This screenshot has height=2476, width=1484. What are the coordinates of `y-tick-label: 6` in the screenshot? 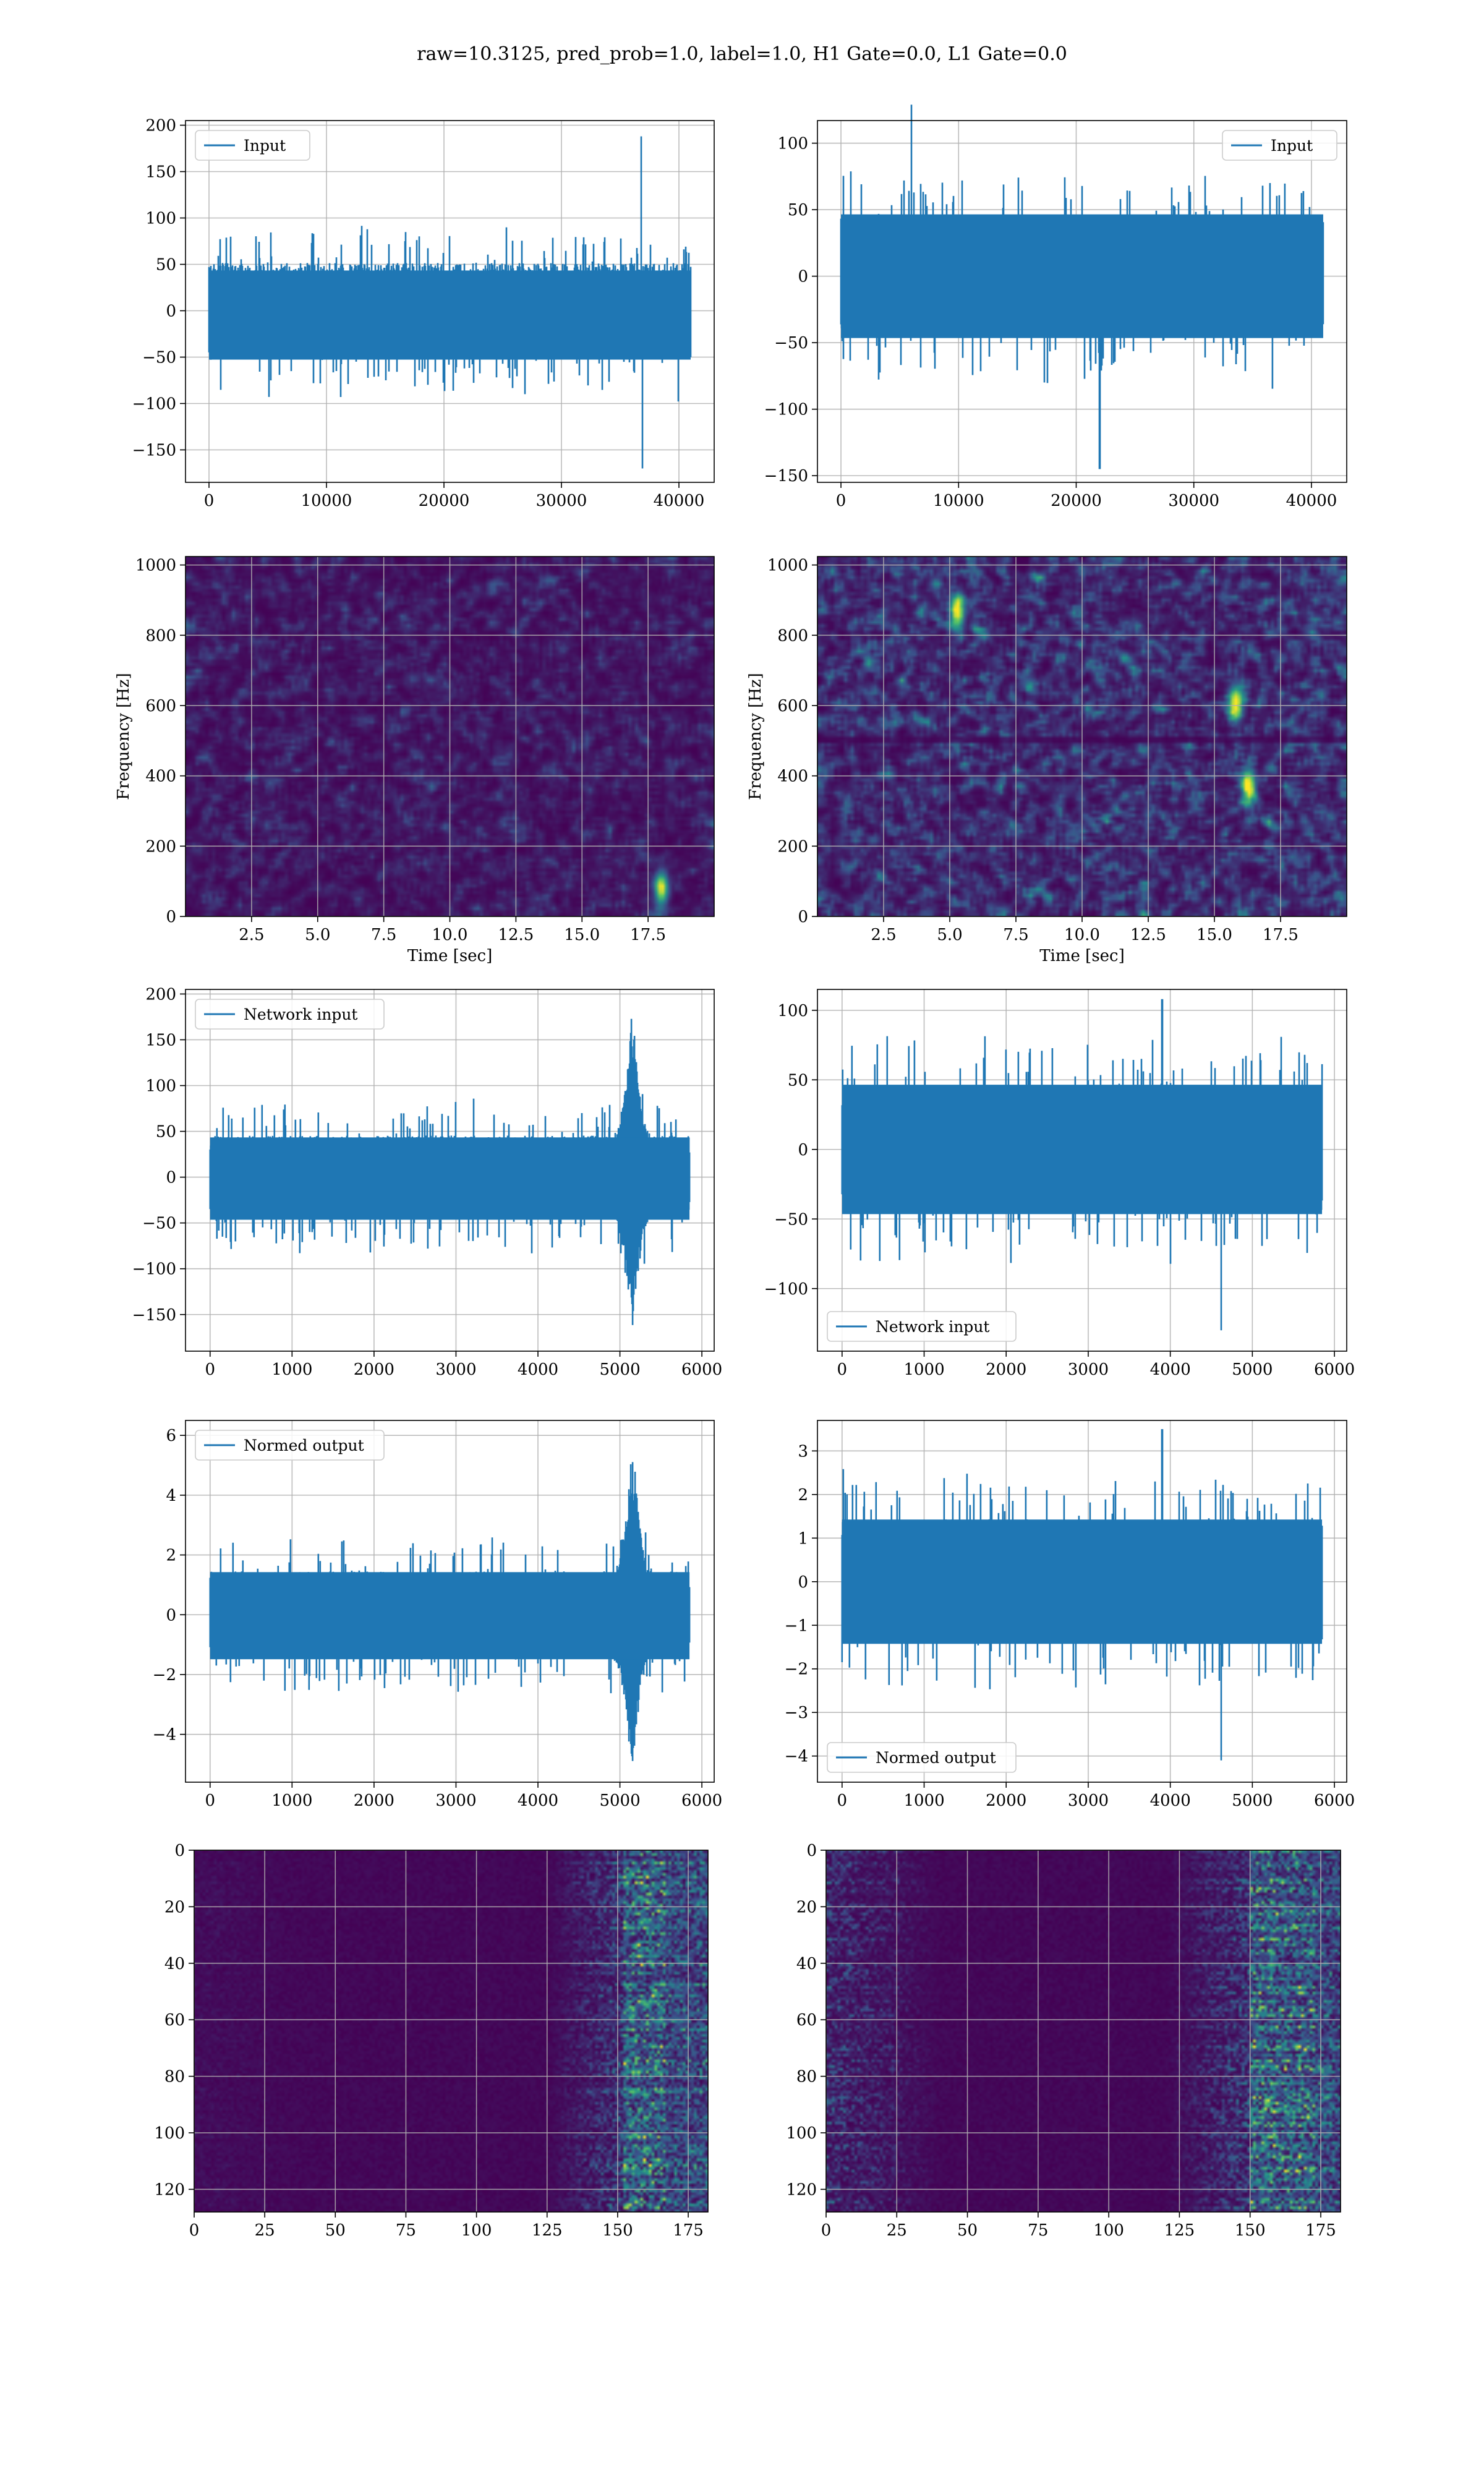 It's located at (171, 1436).